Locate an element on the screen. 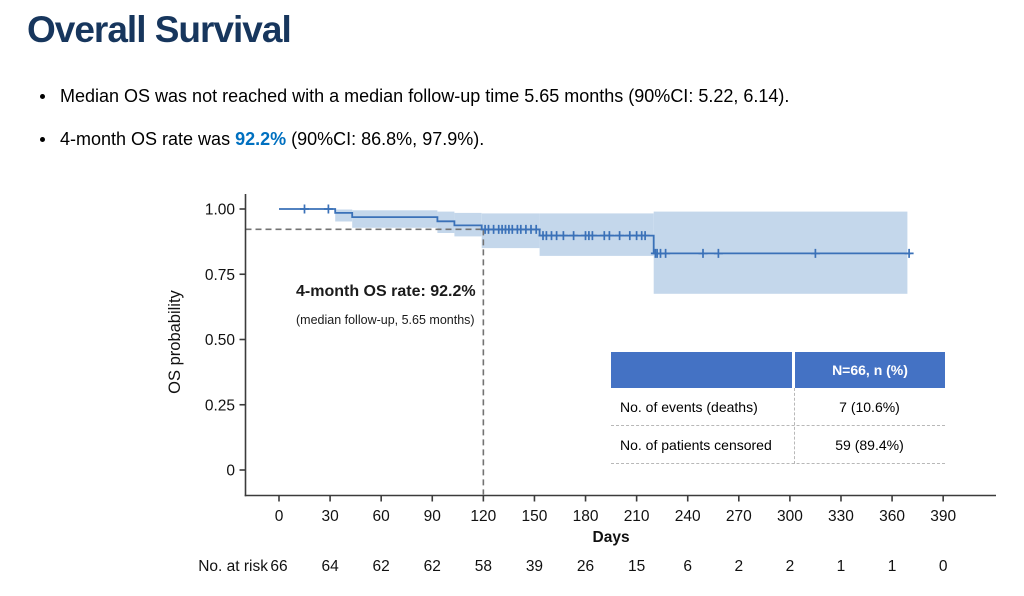 The height and width of the screenshot is (596, 1024). risk-count: 0 is located at coordinates (943, 566).